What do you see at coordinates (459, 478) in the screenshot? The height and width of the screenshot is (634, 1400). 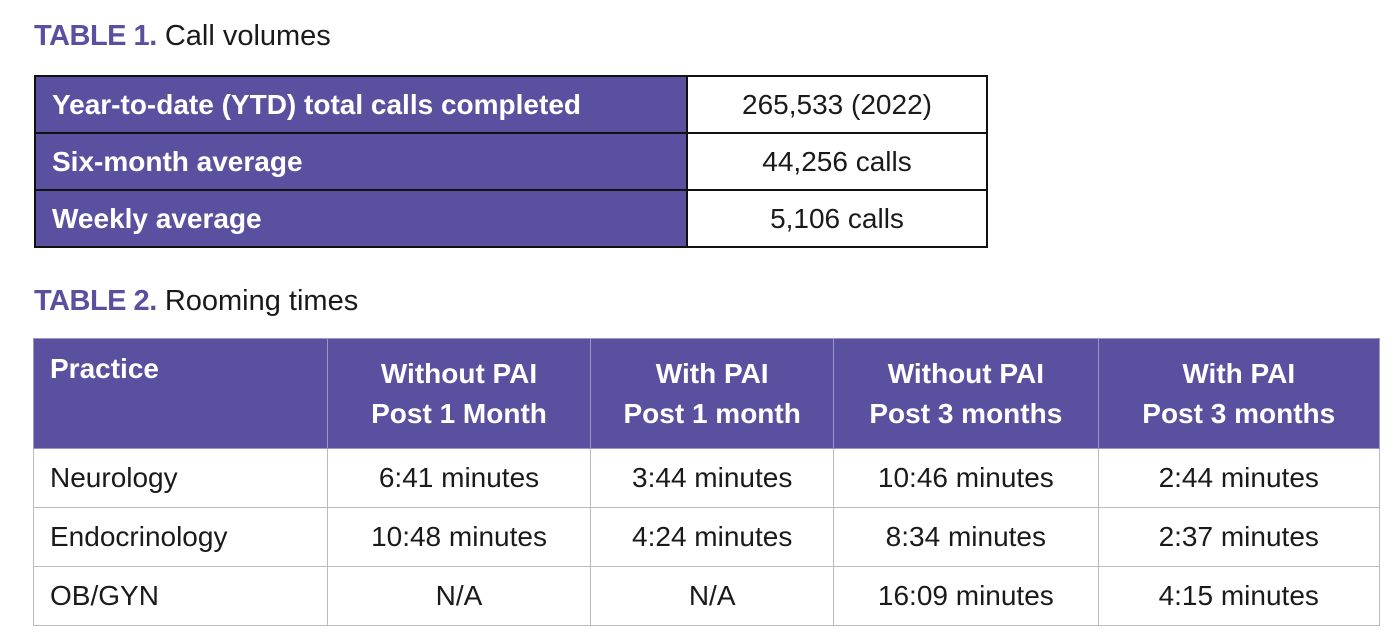 I see `time-cell: 6:41 minutes` at bounding box center [459, 478].